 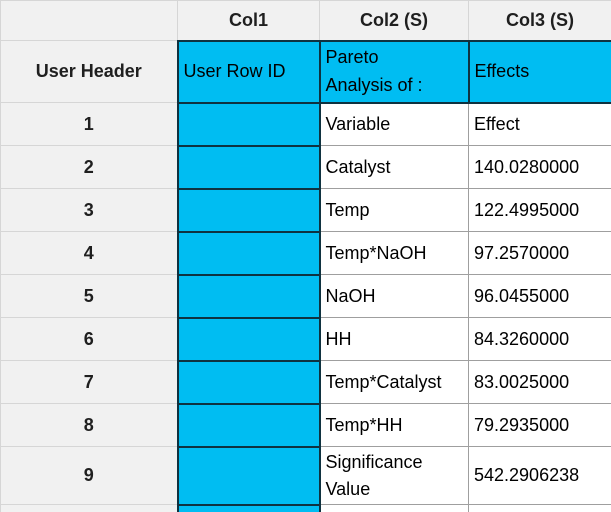 What do you see at coordinates (539, 296) in the screenshot?
I see `cell-col3: 96.0455000` at bounding box center [539, 296].